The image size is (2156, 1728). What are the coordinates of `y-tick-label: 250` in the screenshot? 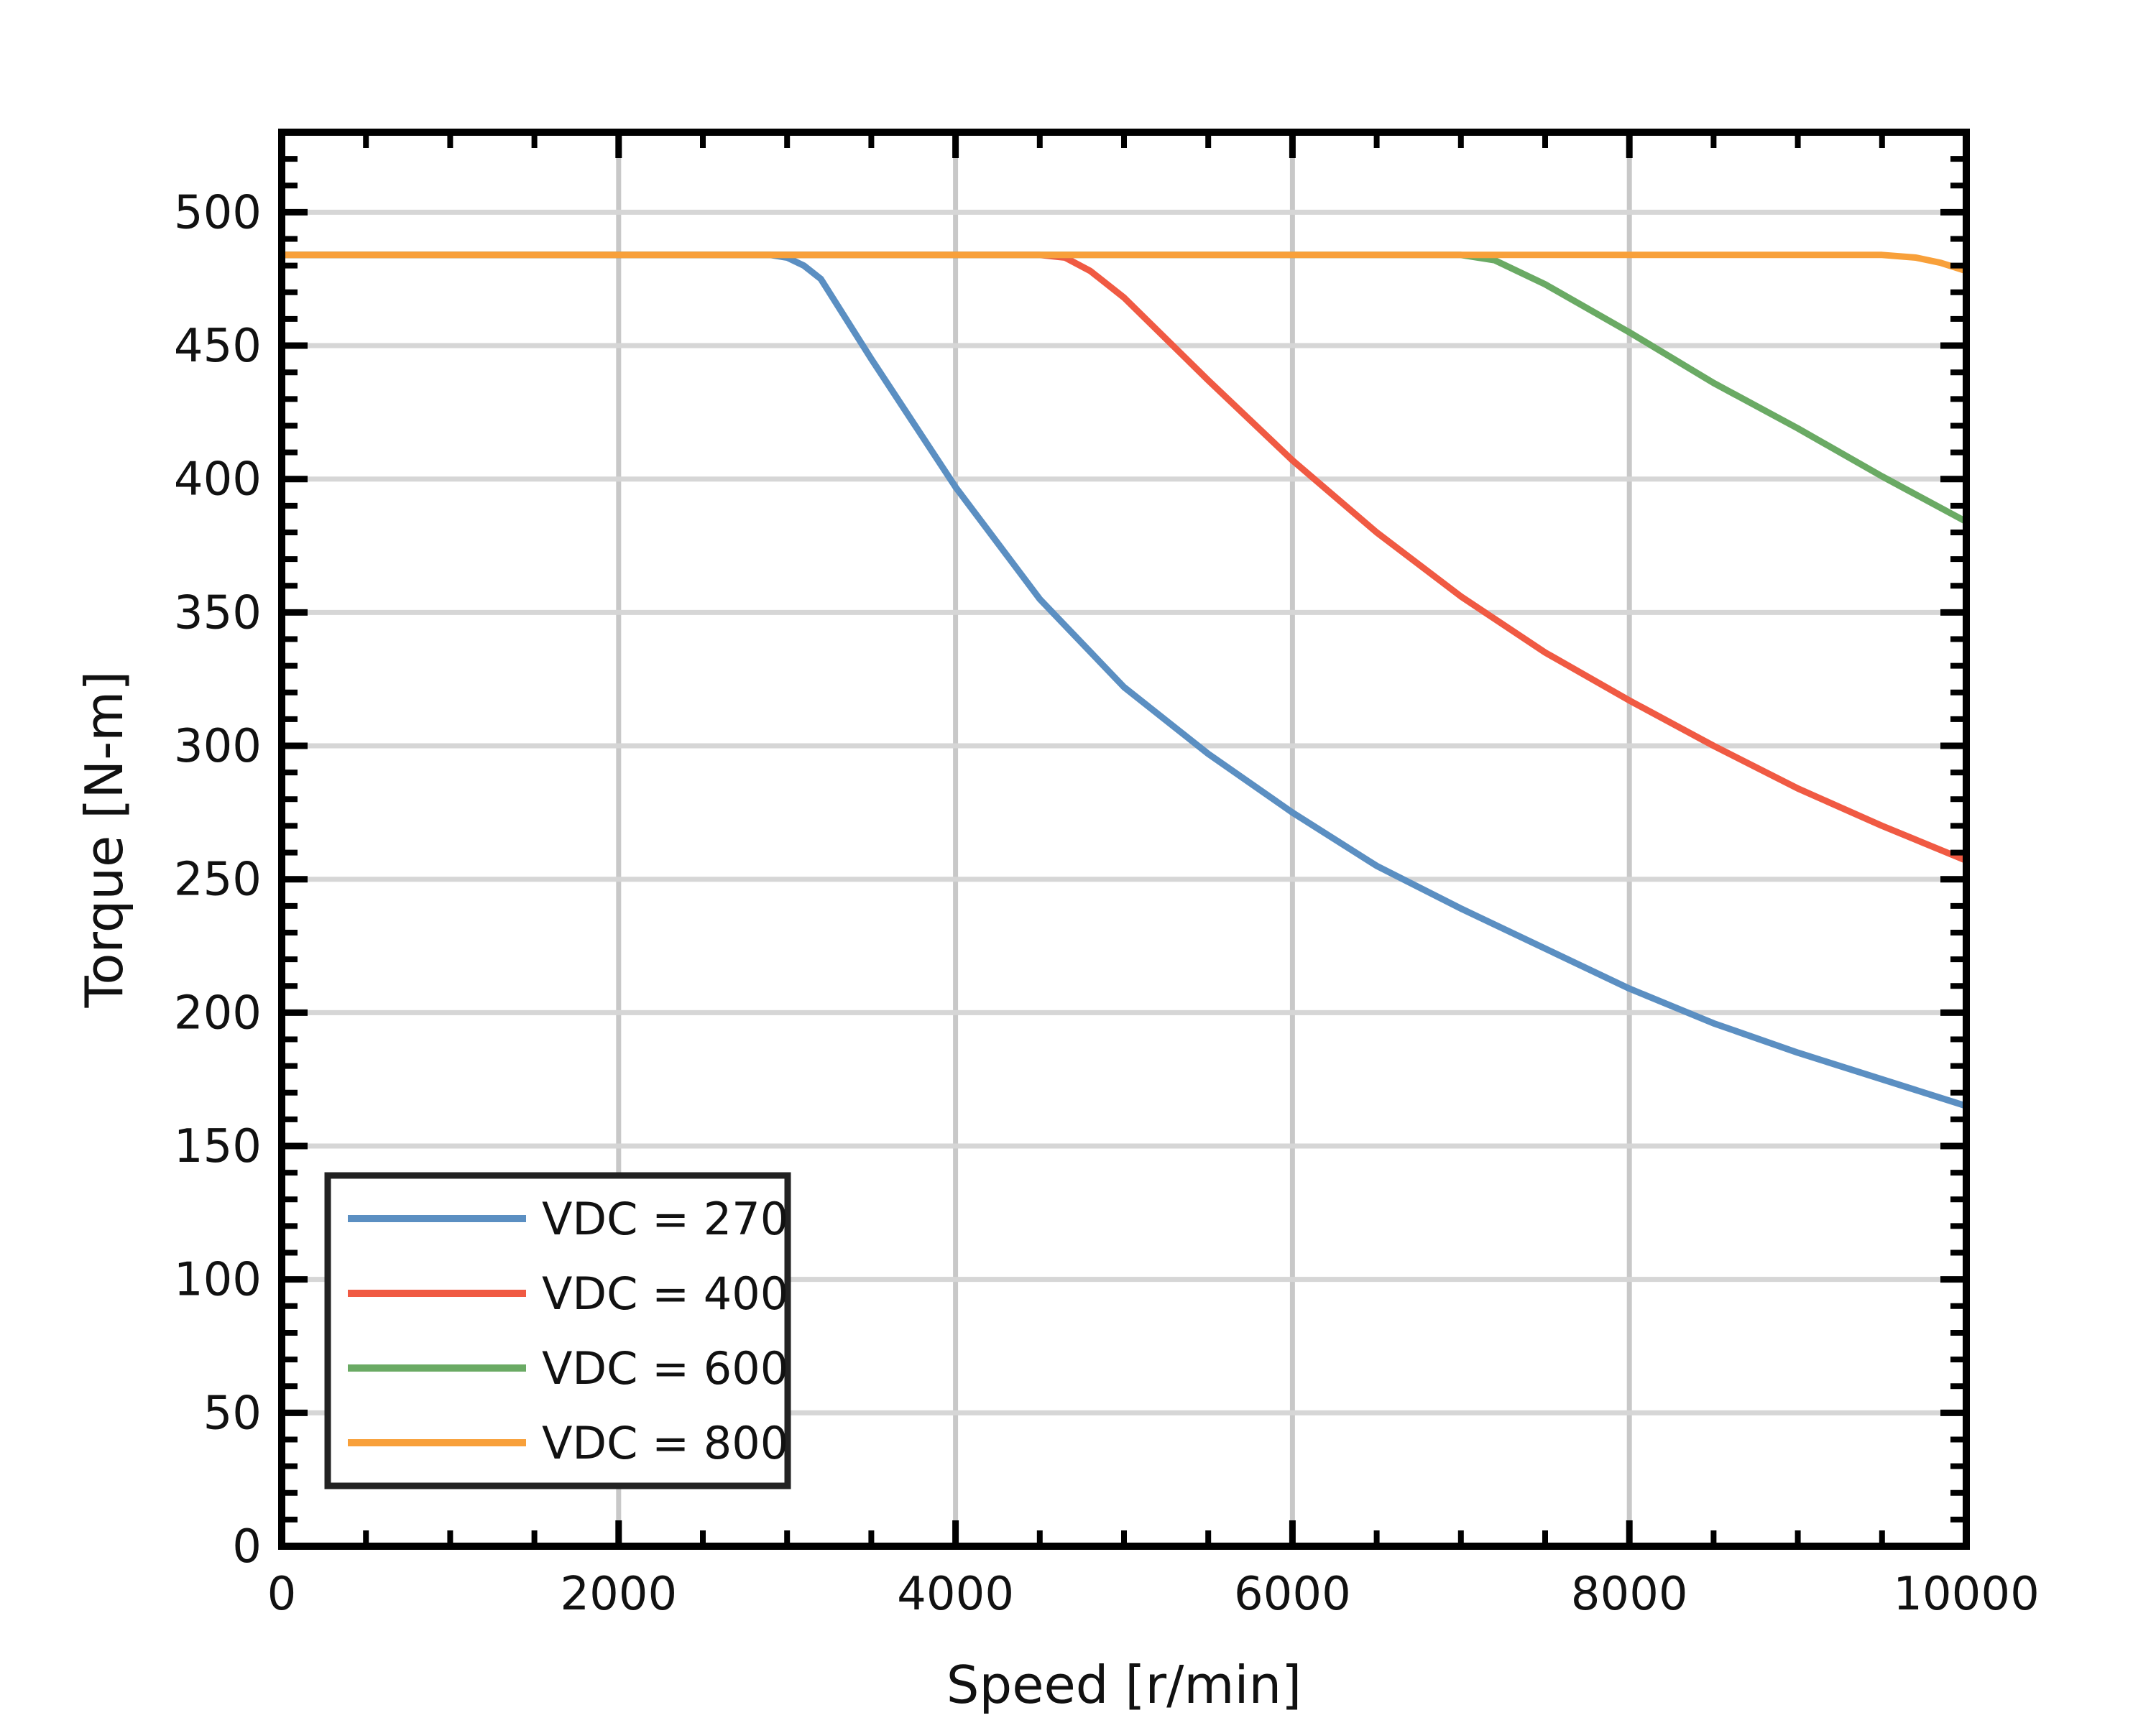 It's located at (218, 880).